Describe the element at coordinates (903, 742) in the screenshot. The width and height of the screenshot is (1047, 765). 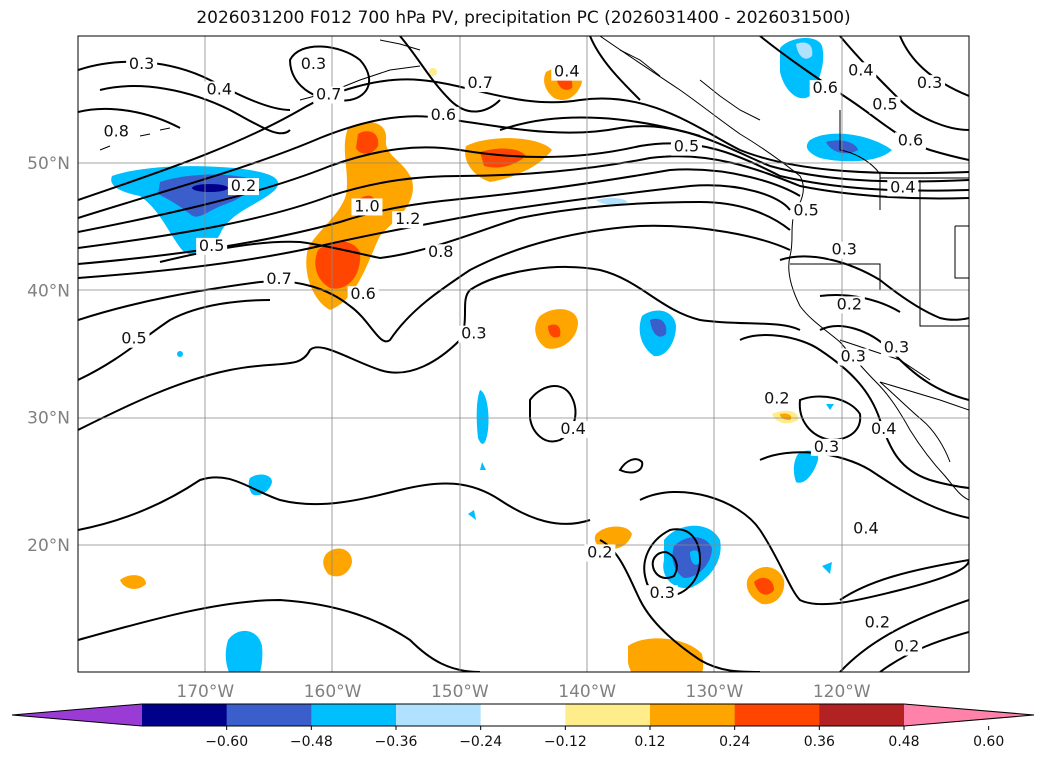
I see `colorbar-tick-label: 0.48` at that location.